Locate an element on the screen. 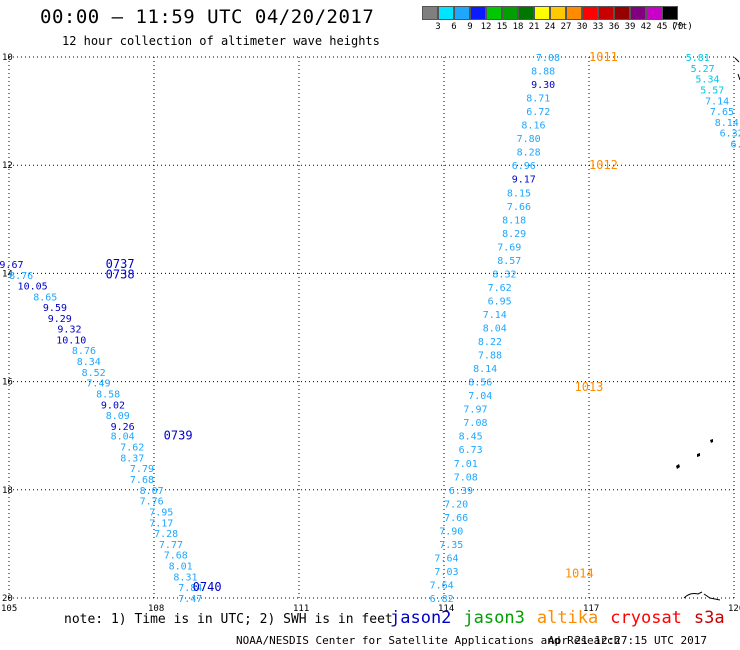 The height and width of the screenshot is (650, 740). swh-value-label: 7.62 is located at coordinates (132, 448).